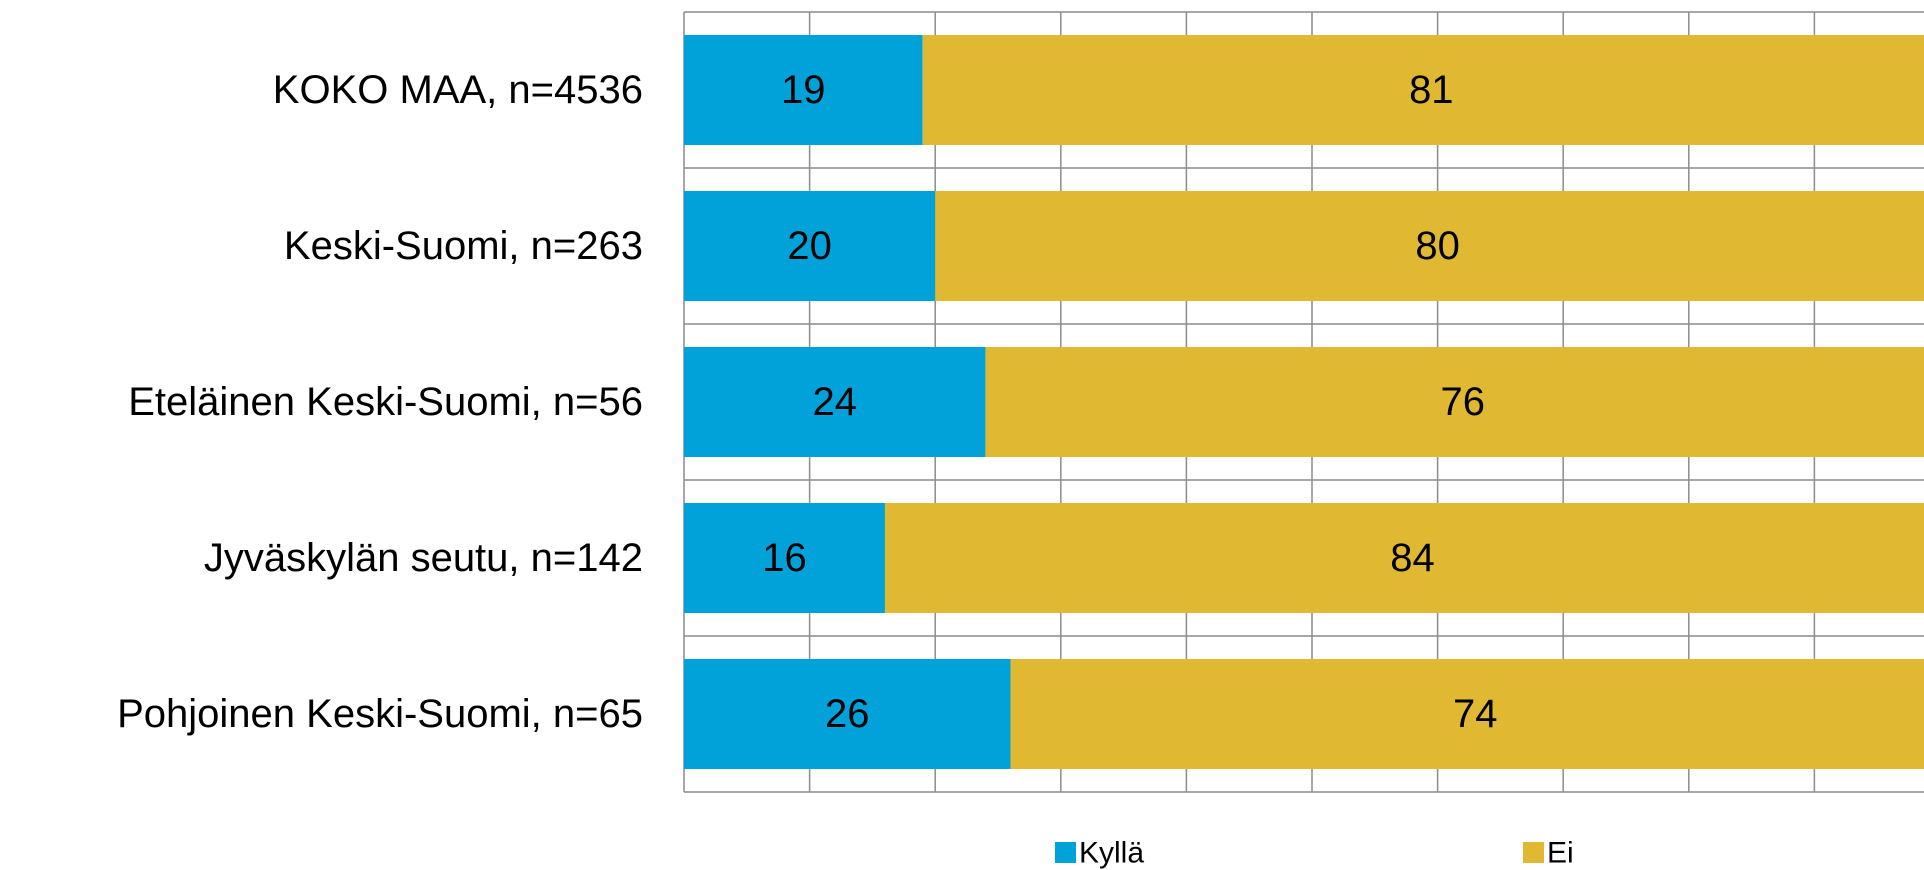  I want to click on category-label: Jyväskylän seutu, n=142, so click(423, 558).